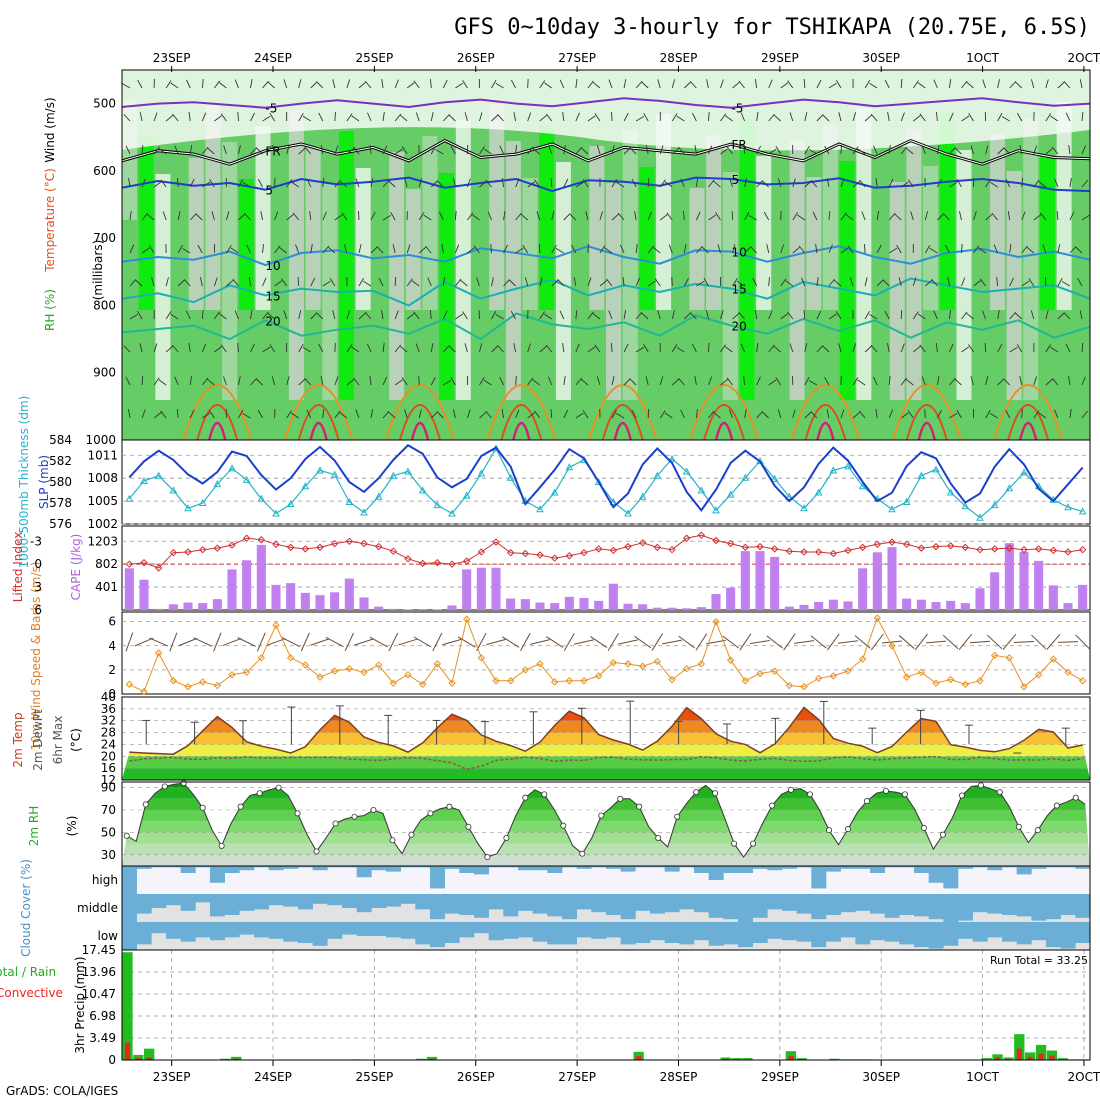  I want to click on precip-frame, so click(606, 1005).